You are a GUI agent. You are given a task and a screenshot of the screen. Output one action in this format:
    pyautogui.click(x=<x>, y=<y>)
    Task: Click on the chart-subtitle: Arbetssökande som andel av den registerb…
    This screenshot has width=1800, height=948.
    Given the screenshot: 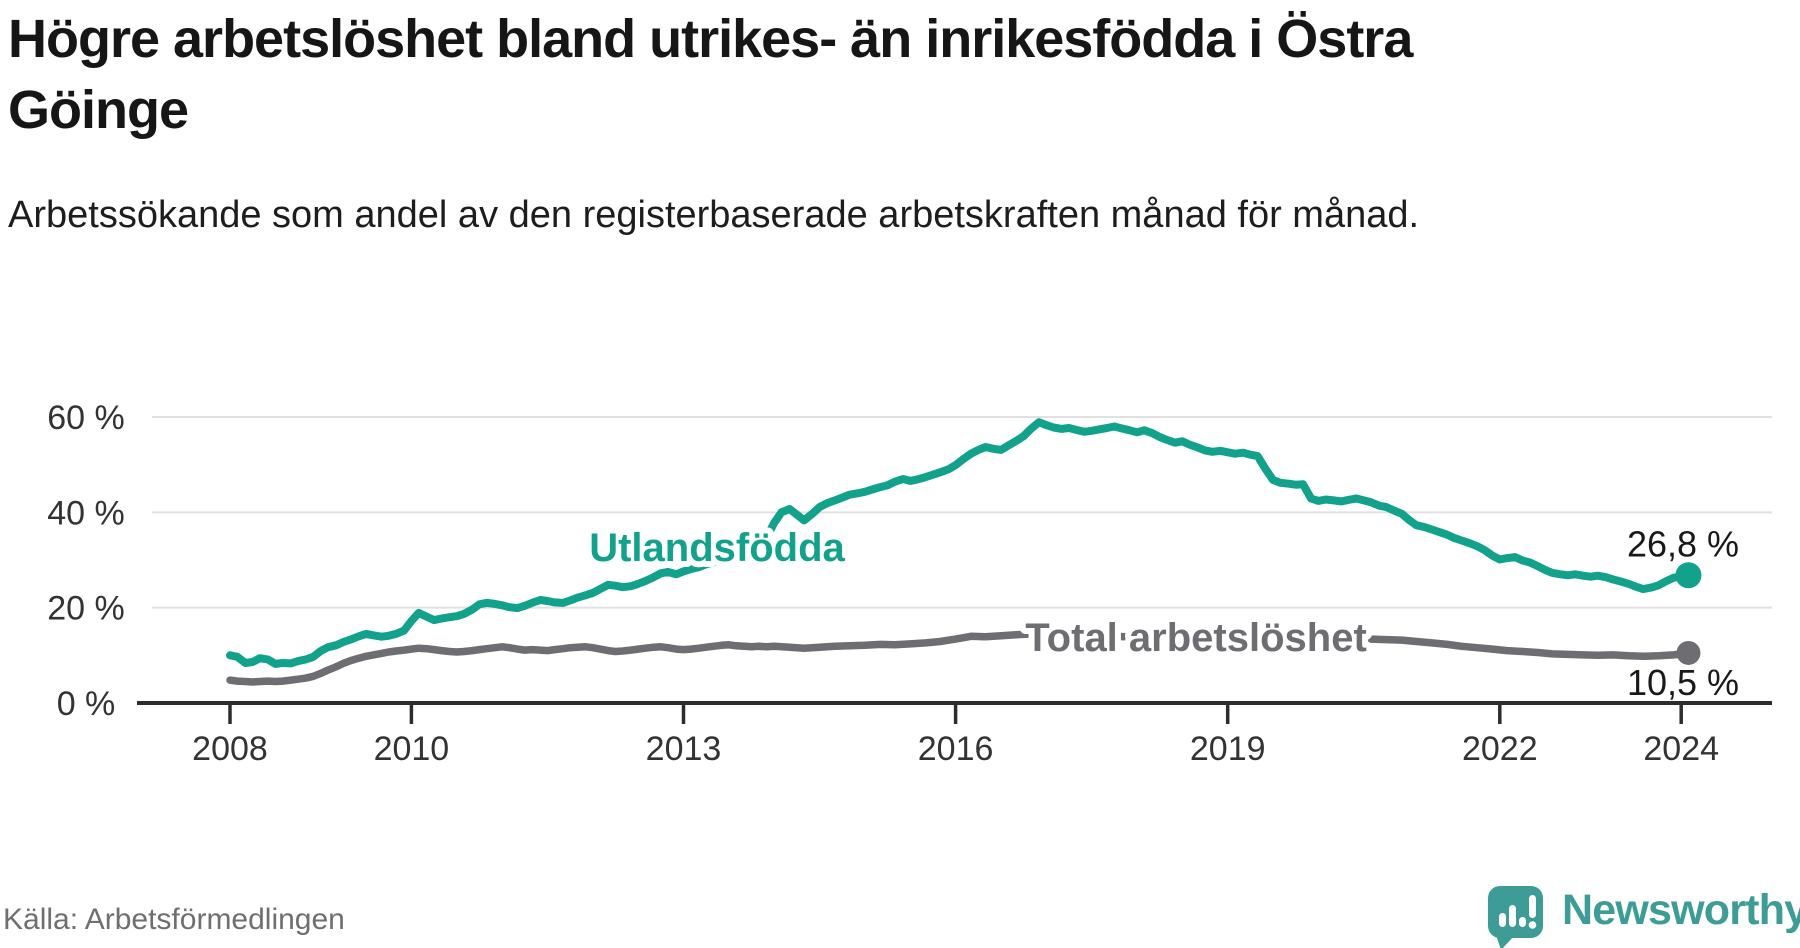 What is the action you would take?
    pyautogui.click(x=714, y=215)
    